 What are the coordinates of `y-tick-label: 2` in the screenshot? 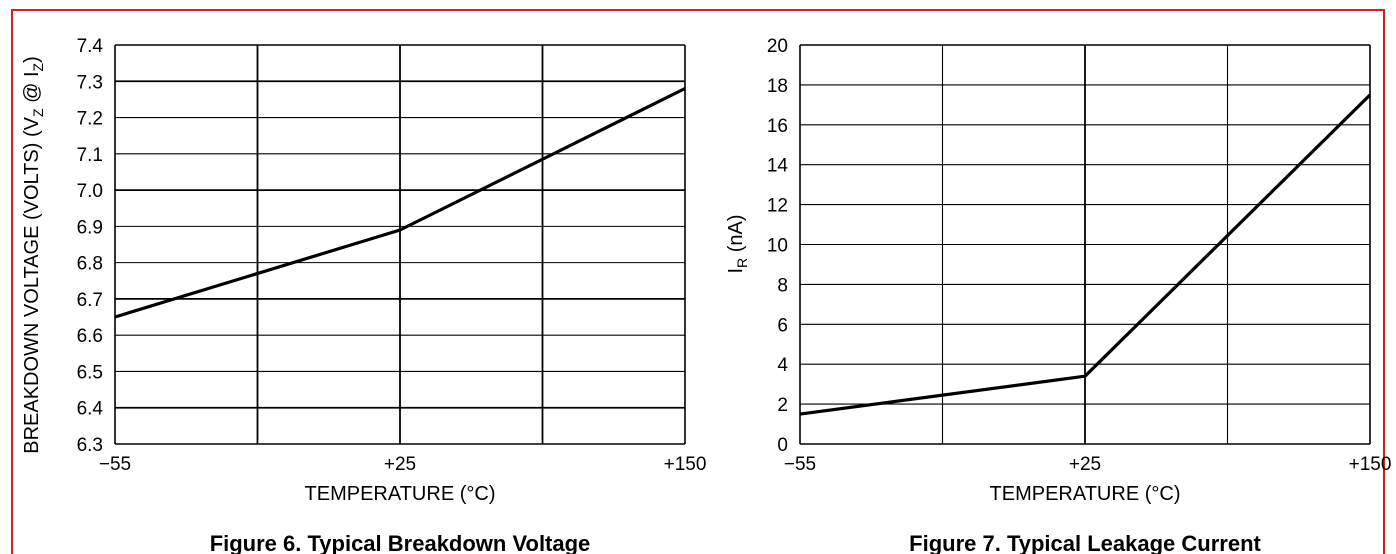 It's located at (782, 405).